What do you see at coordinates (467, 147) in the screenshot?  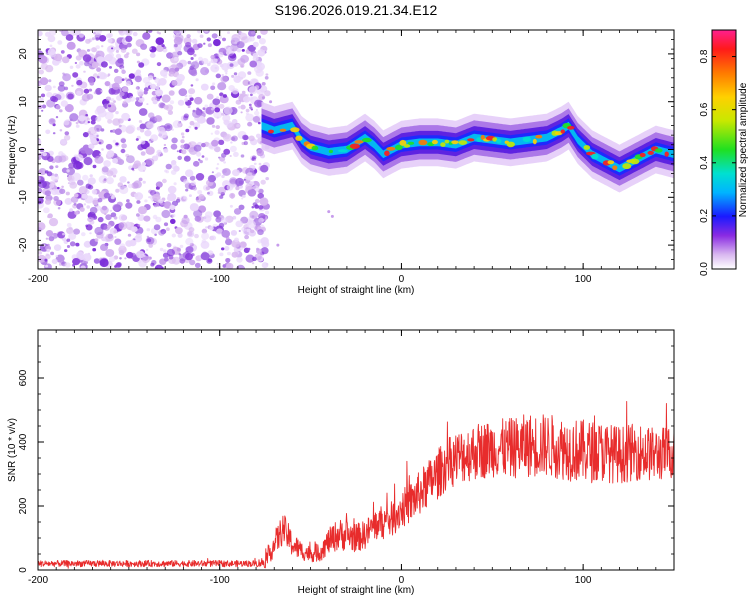 I see `ridge-center` at bounding box center [467, 147].